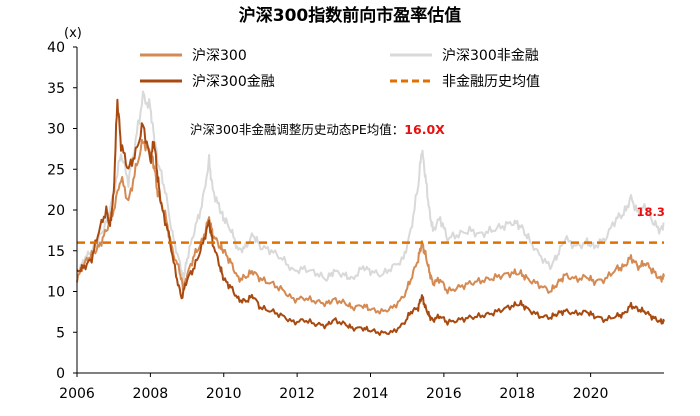  I want to click on annotation-value: 16.0X, so click(424, 129).